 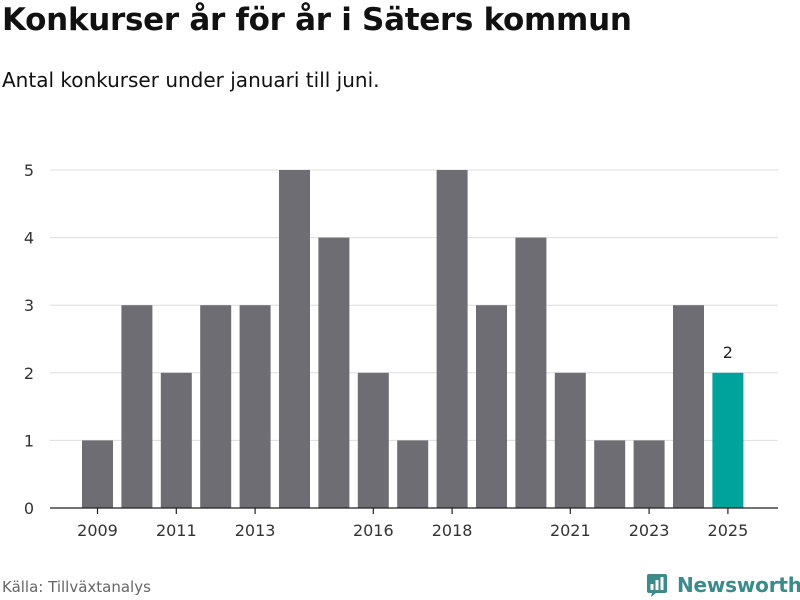 What do you see at coordinates (29, 238) in the screenshot?
I see `y-tick-label: 4` at bounding box center [29, 238].